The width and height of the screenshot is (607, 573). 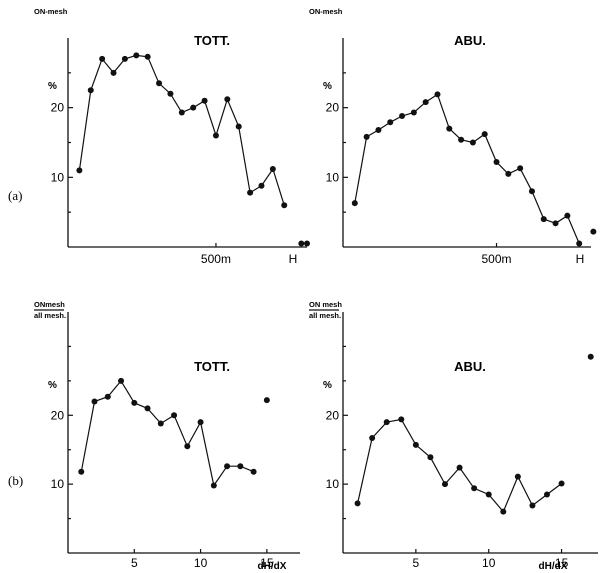 What do you see at coordinates (15, 195) in the screenshot?
I see `row-label-a: (a)` at bounding box center [15, 195].